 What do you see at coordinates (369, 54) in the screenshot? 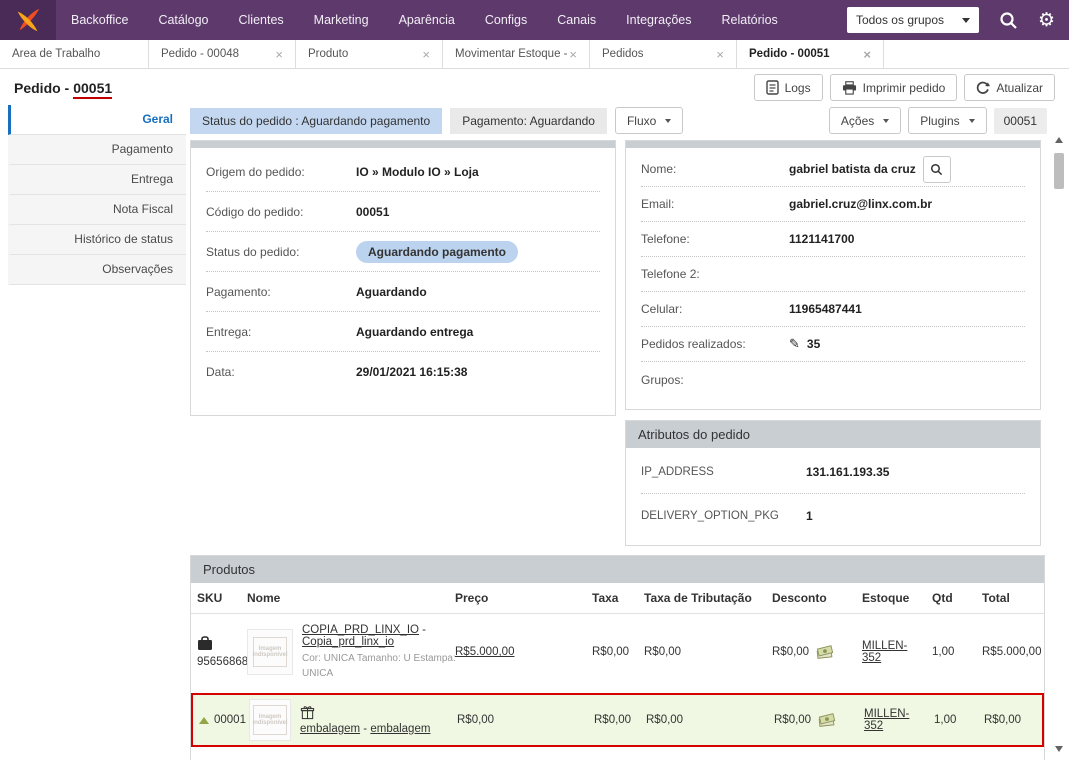
I see `tab-produto: Produto ×` at bounding box center [369, 54].